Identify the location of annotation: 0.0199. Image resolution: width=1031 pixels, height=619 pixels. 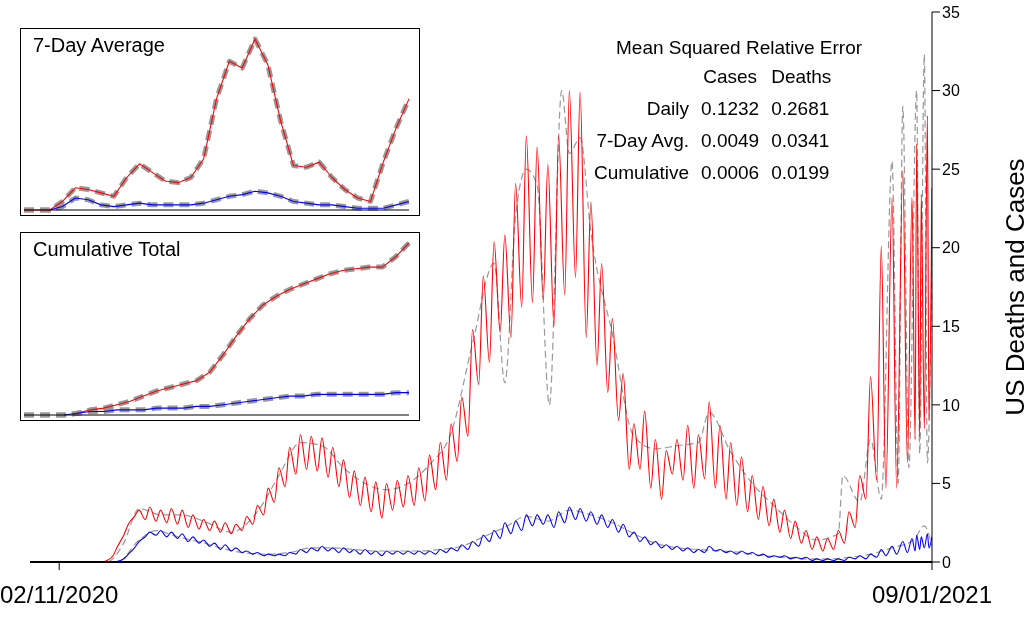
(800, 173).